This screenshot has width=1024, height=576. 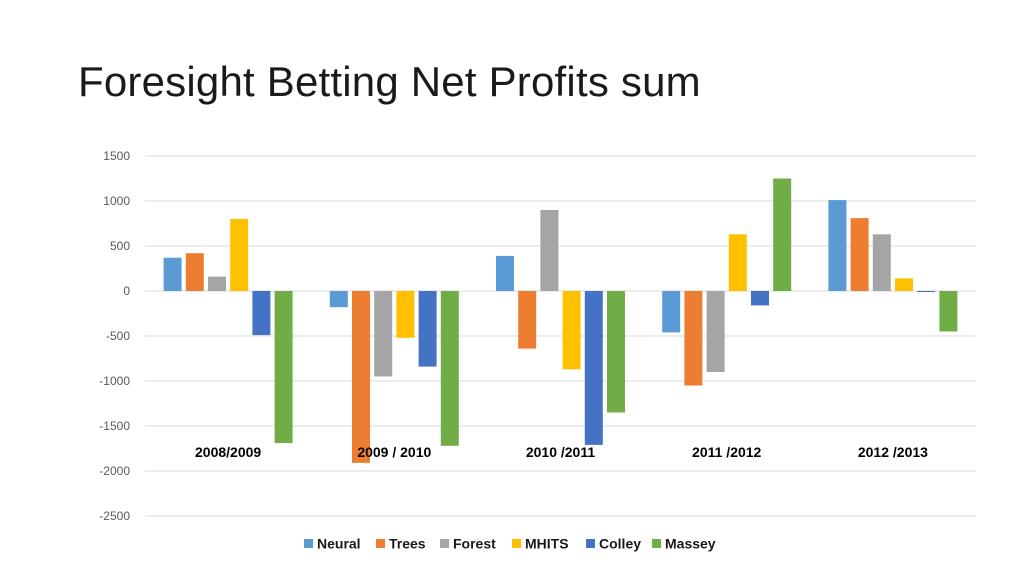 I want to click on legend-swatch-mhits, so click(x=516, y=543).